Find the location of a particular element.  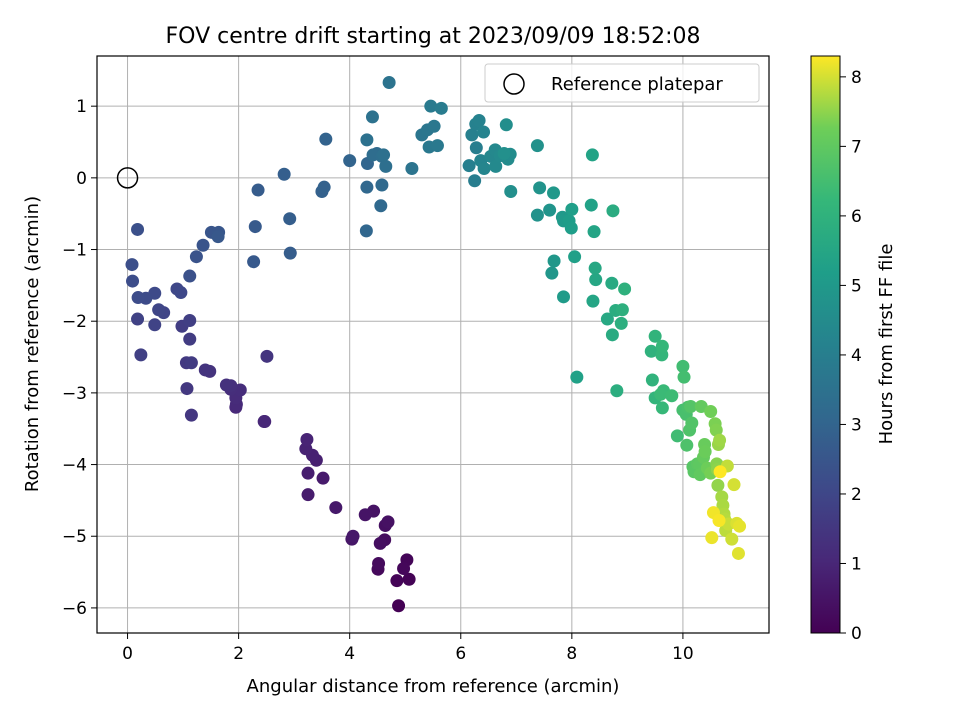

colorbar-gradient is located at coordinates (825, 344).